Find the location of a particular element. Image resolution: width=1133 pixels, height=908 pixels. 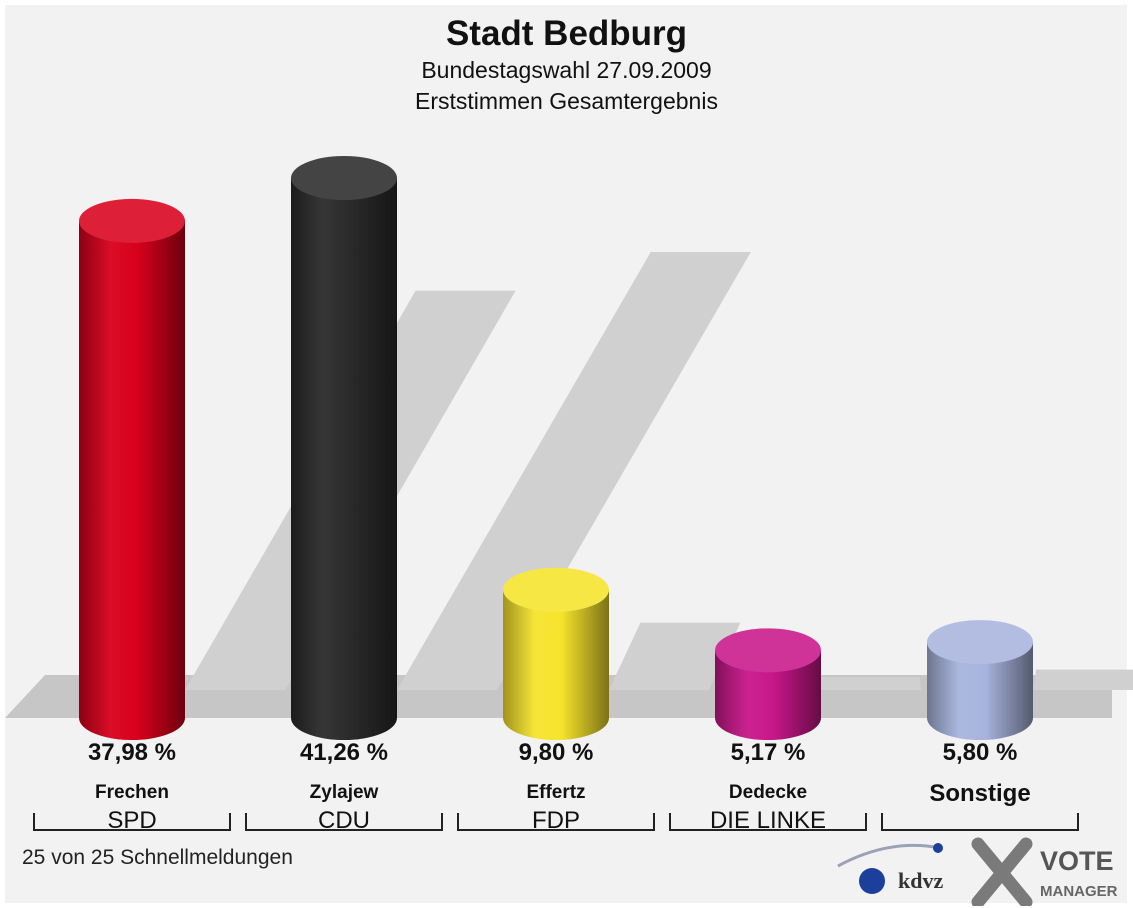

svg-text: MANAGER is located at coordinates (1079, 891).